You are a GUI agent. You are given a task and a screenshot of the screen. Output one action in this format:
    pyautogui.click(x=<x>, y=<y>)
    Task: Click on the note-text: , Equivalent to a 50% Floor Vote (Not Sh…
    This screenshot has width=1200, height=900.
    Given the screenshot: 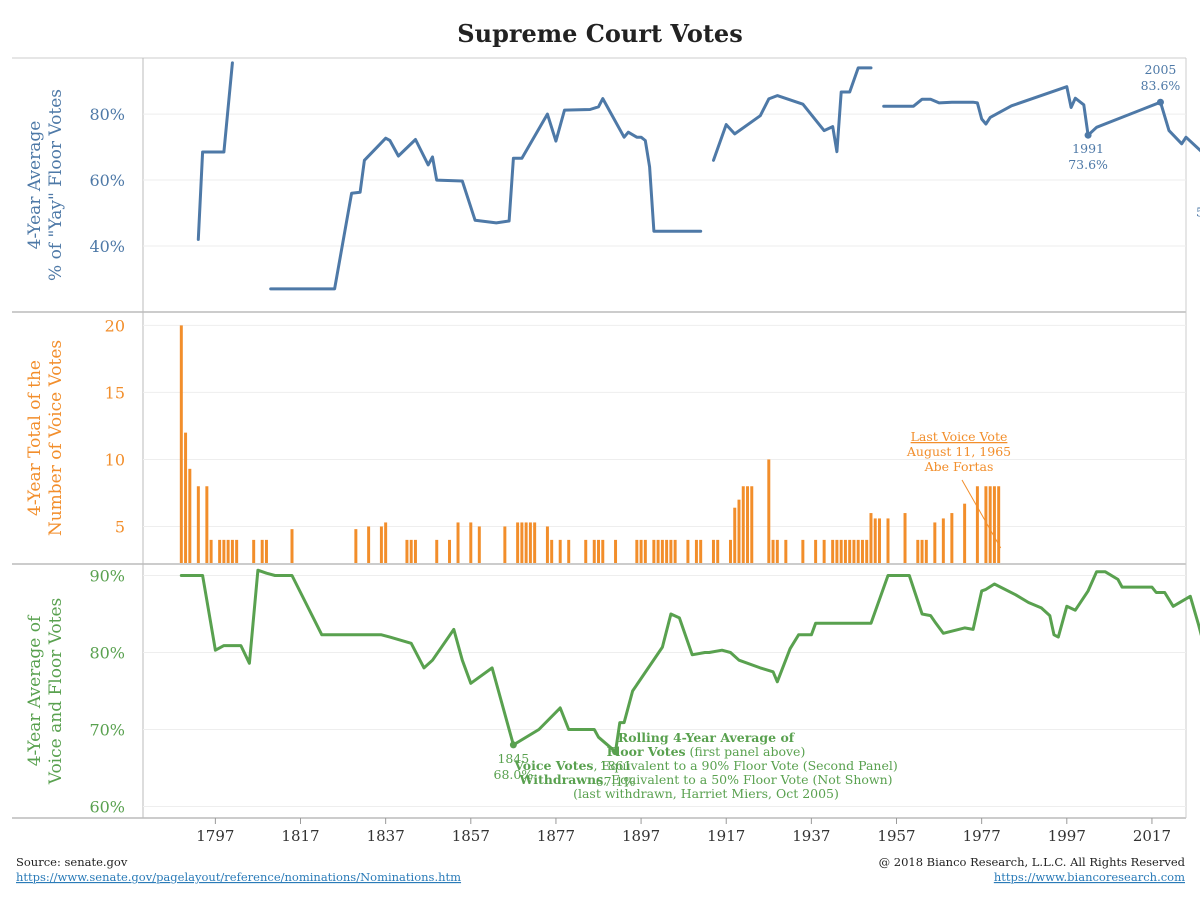 What is the action you would take?
    pyautogui.click(x=747, y=779)
    